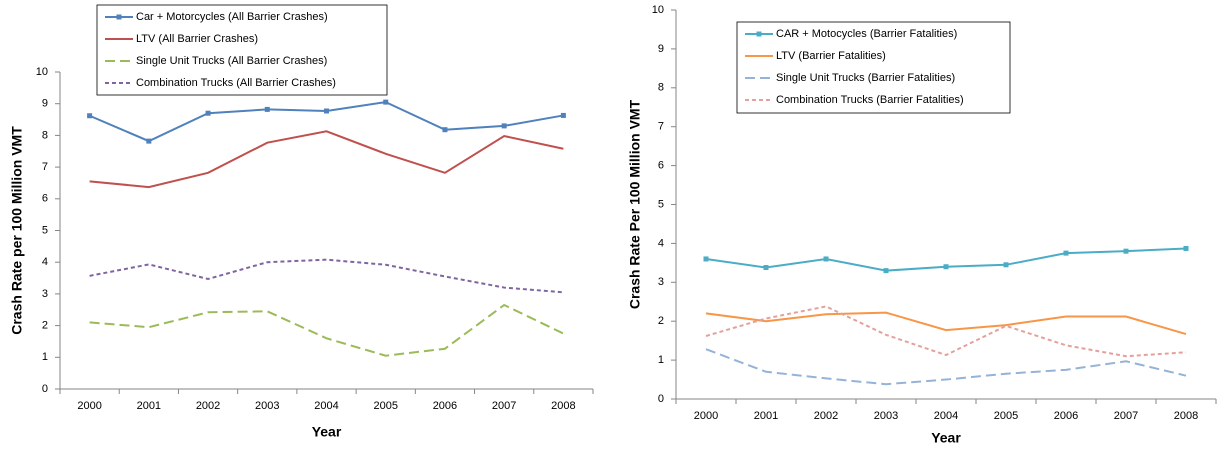 Image resolution: width=1221 pixels, height=452 pixels. I want to click on legend-label: LTV (All Barrier Crashes), so click(197, 39).